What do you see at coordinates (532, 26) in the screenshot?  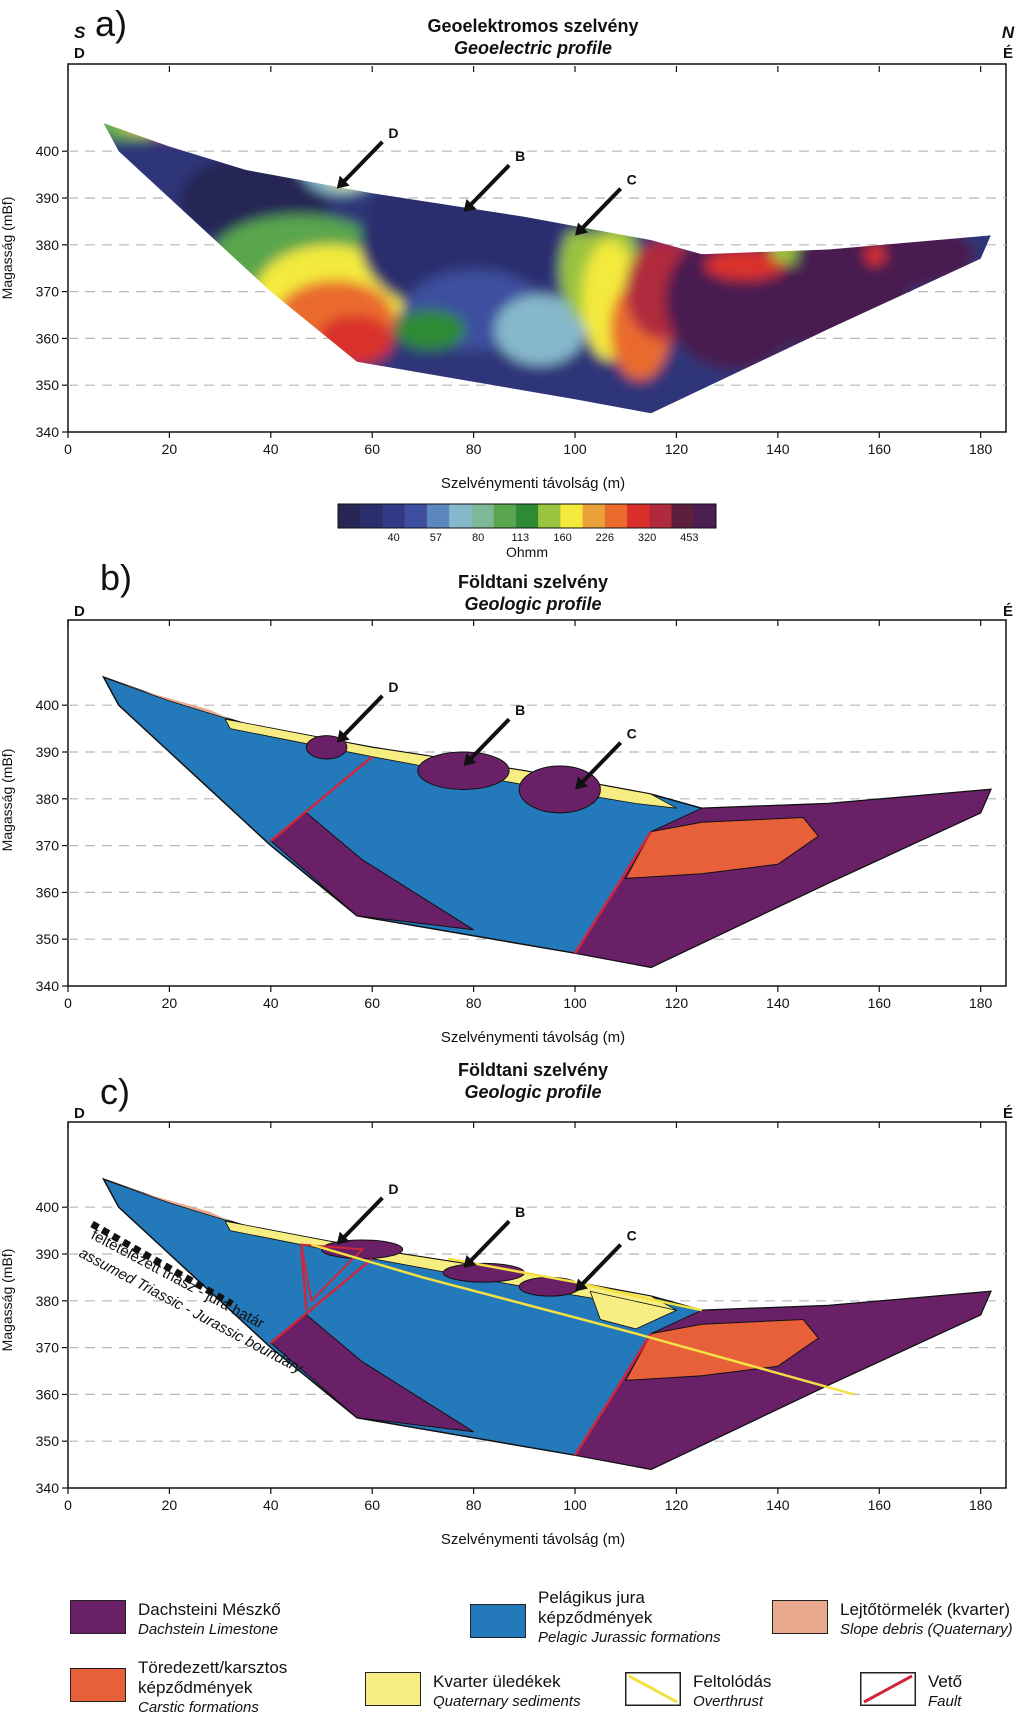 I see `panel-a-title-hu: Geoelektromos szelvény` at bounding box center [532, 26].